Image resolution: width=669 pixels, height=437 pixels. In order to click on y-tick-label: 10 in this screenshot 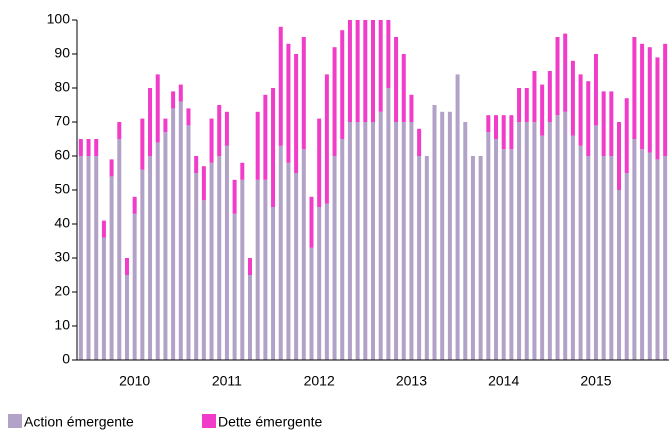, I will do `click(62, 325)`.